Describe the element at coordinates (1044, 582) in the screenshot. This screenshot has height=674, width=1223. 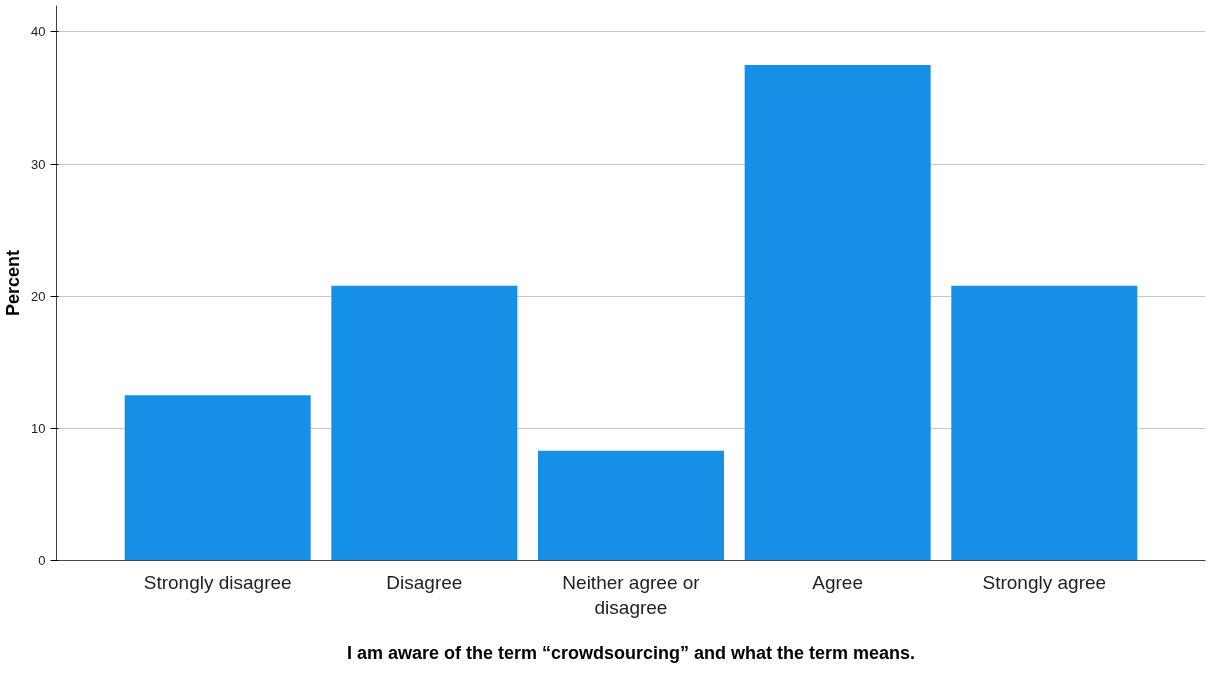
I see `x-tick-label: Strongly agree` at that location.